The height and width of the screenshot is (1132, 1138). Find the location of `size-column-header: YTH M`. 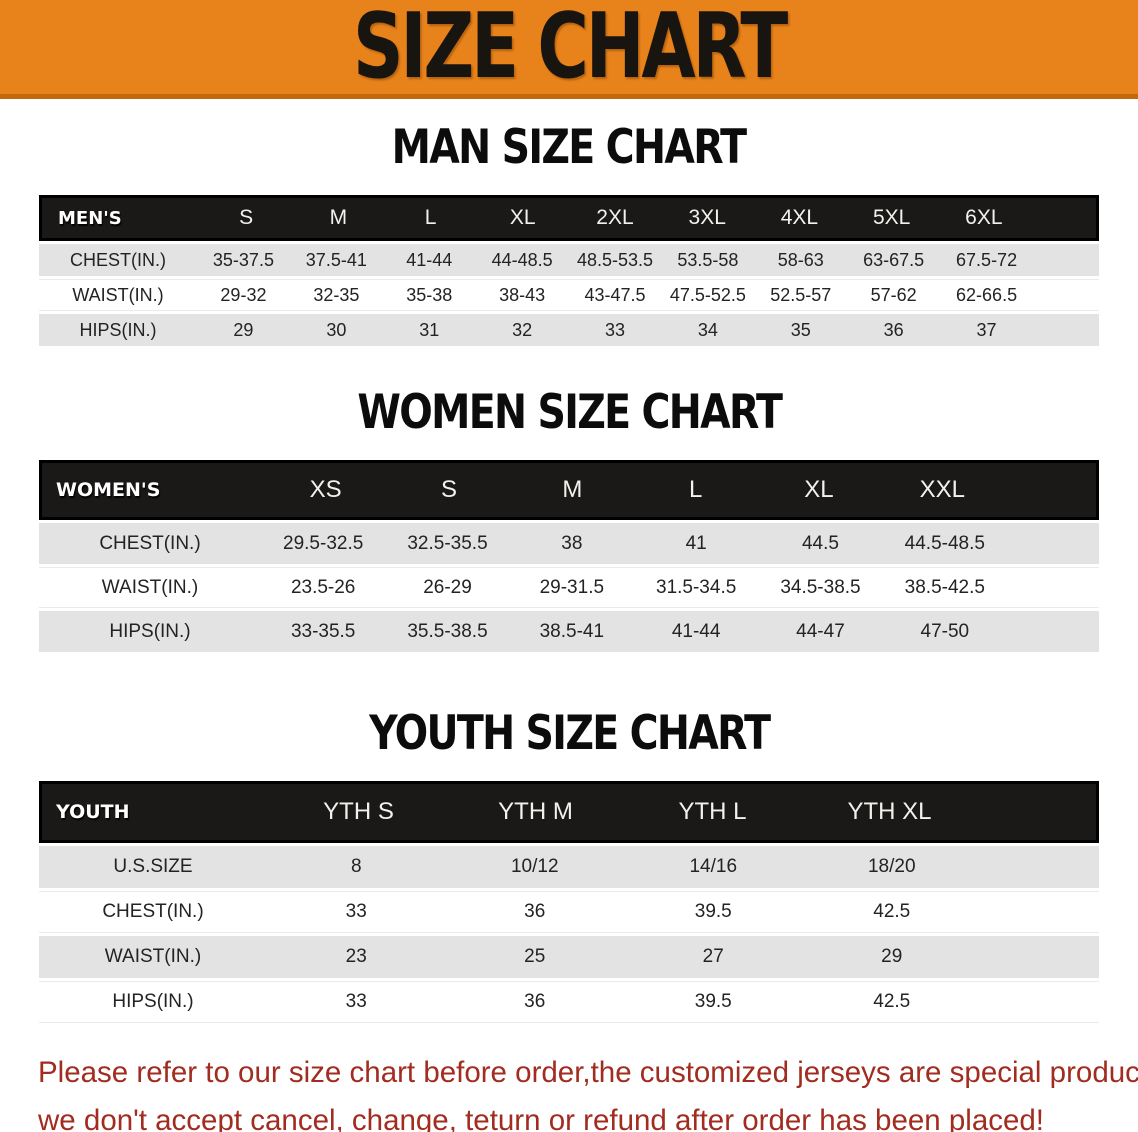

size-column-header: YTH M is located at coordinates (535, 811).